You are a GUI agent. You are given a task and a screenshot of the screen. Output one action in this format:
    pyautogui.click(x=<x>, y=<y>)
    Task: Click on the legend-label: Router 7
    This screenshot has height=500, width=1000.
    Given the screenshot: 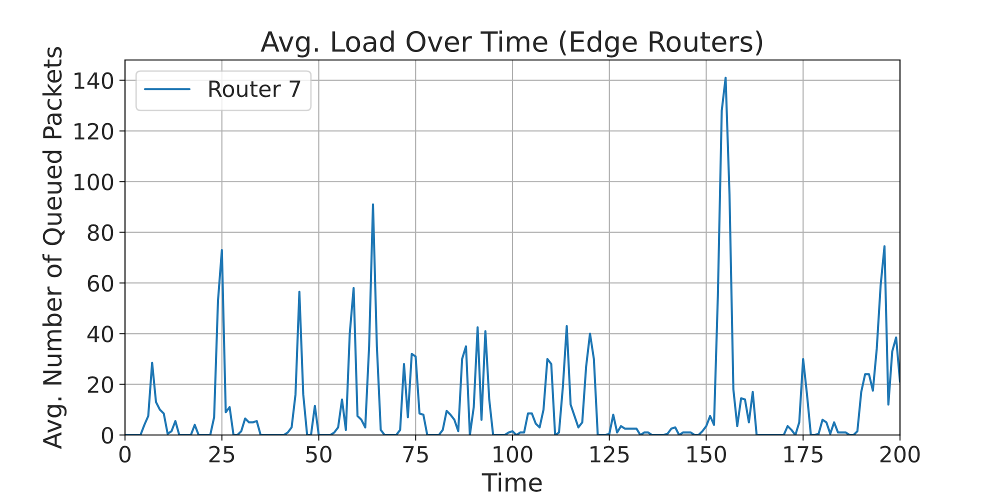 What is the action you would take?
    pyautogui.click(x=254, y=89)
    